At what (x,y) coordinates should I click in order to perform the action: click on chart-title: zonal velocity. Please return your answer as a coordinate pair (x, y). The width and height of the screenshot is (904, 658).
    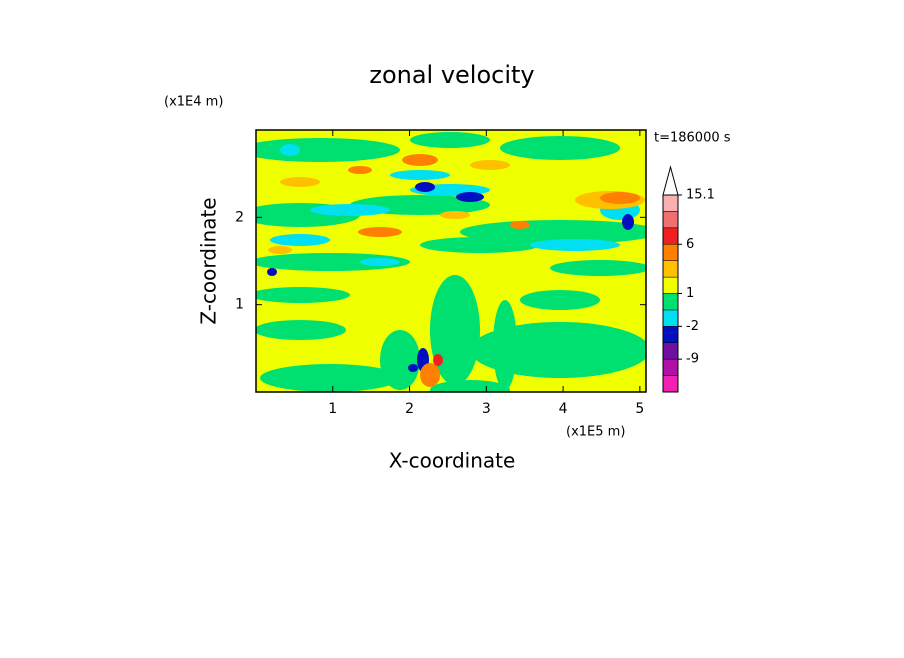
    Looking at the image, I should click on (451, 75).